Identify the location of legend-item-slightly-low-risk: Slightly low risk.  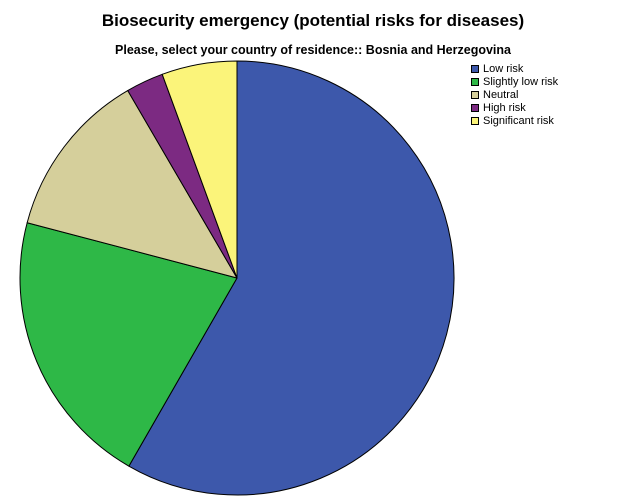
(514, 81).